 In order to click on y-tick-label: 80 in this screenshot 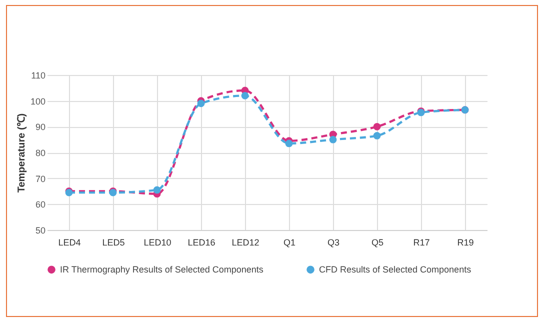, I will do `click(40, 153)`.